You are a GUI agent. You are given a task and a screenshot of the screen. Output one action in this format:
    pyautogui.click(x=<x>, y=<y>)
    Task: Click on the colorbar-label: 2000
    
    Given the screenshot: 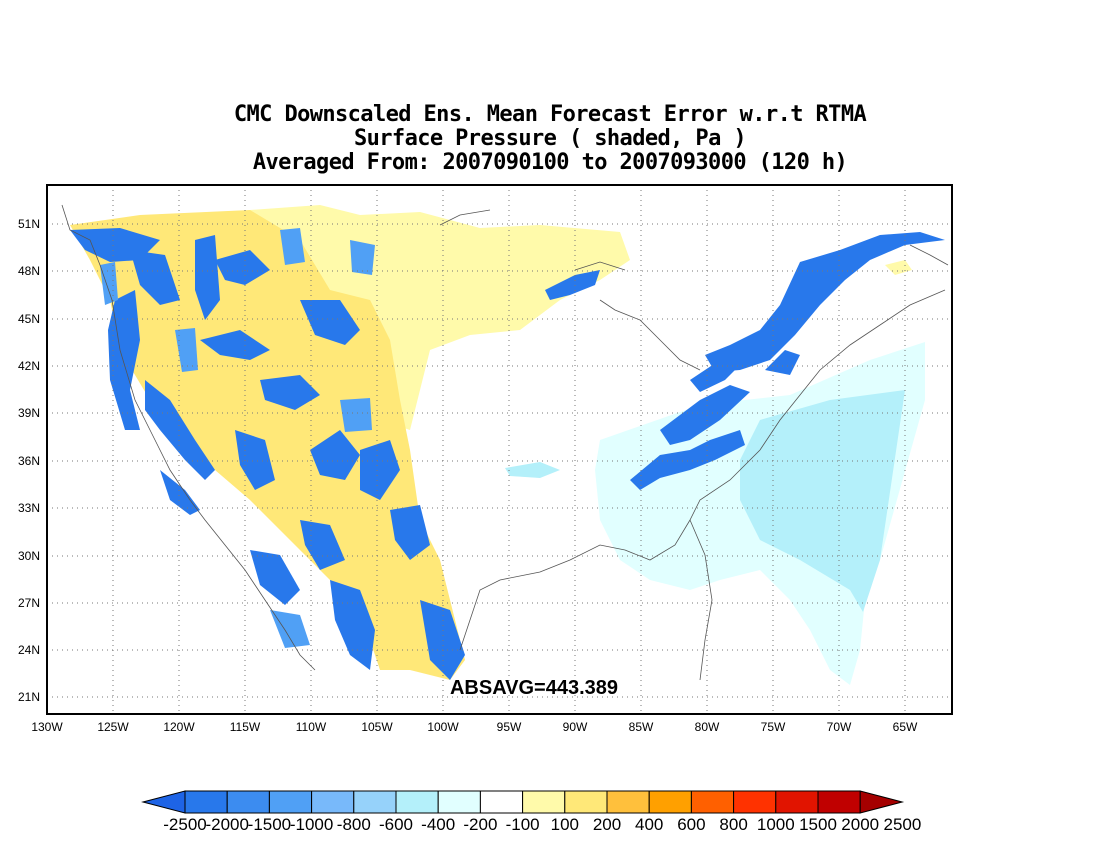 What is the action you would take?
    pyautogui.click(x=860, y=824)
    